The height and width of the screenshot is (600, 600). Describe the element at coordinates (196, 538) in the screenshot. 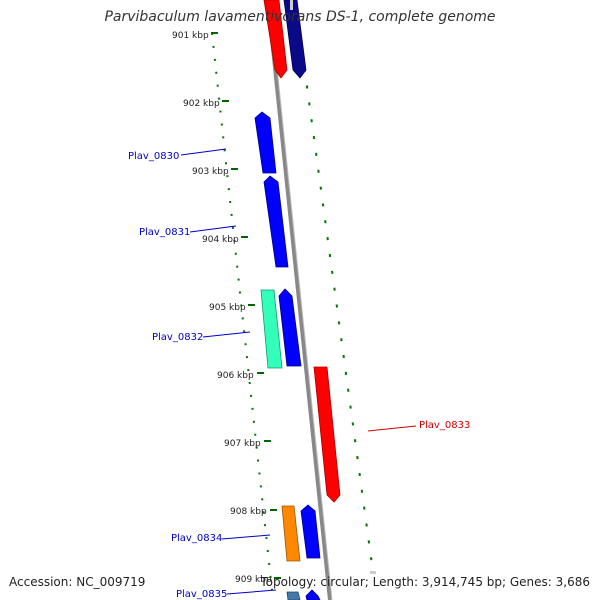

I see `gene-label-plav-0834: Plav_0834` at that location.